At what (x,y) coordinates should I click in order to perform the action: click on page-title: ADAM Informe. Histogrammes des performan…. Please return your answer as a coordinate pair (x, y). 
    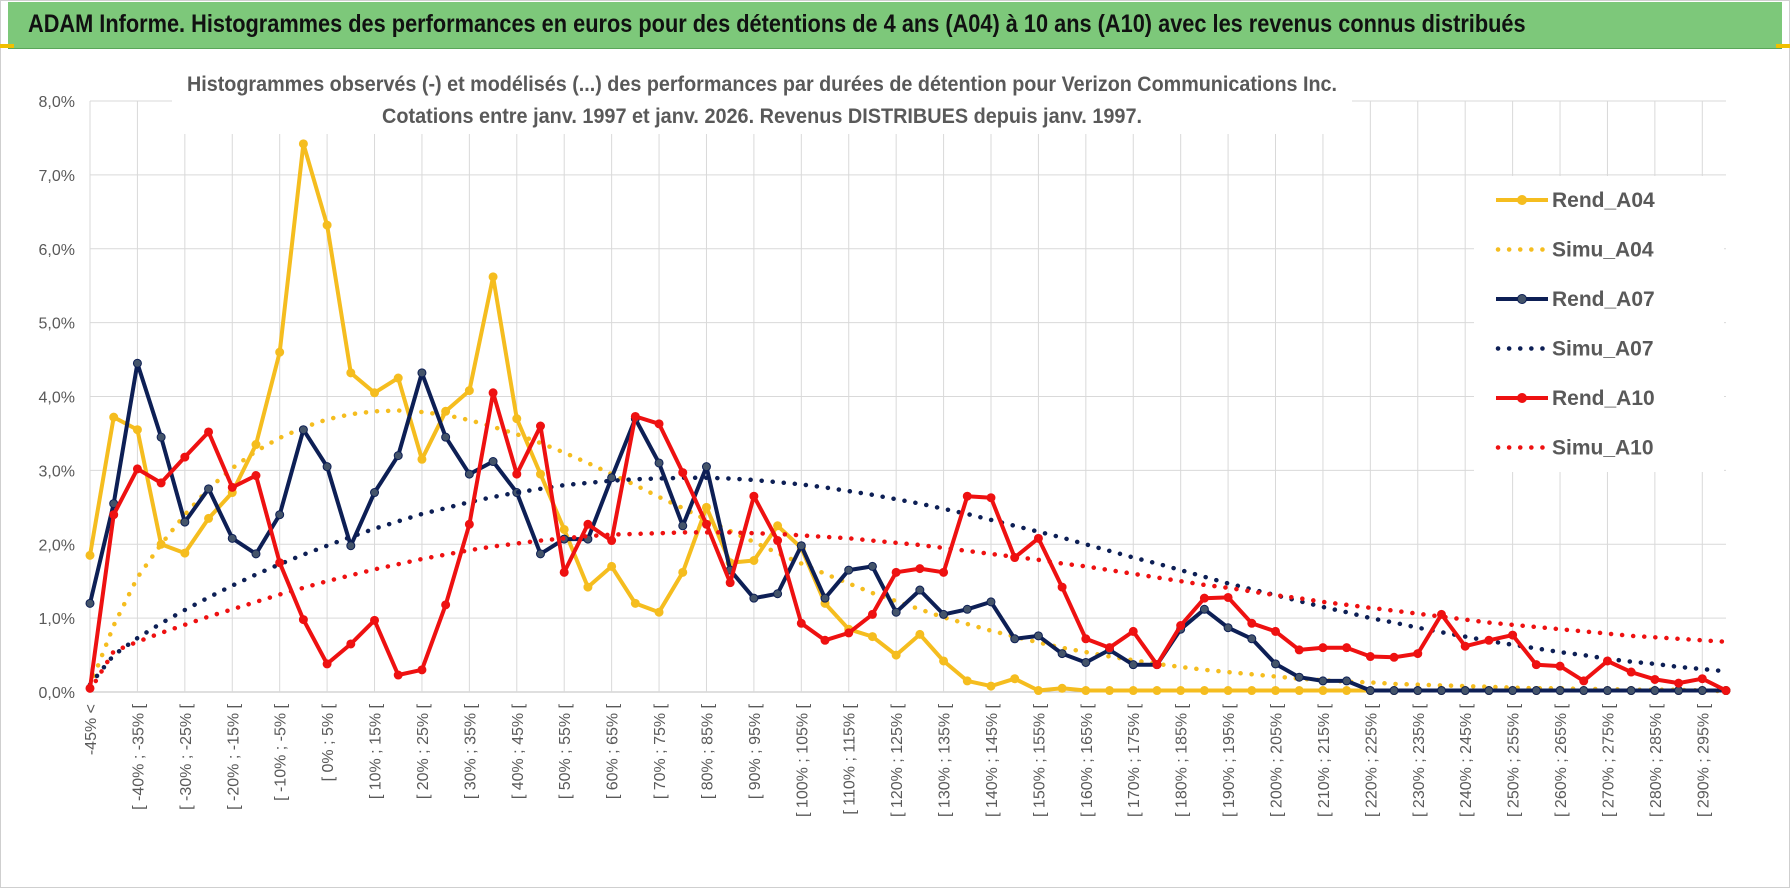
    Looking at the image, I should click on (777, 24).